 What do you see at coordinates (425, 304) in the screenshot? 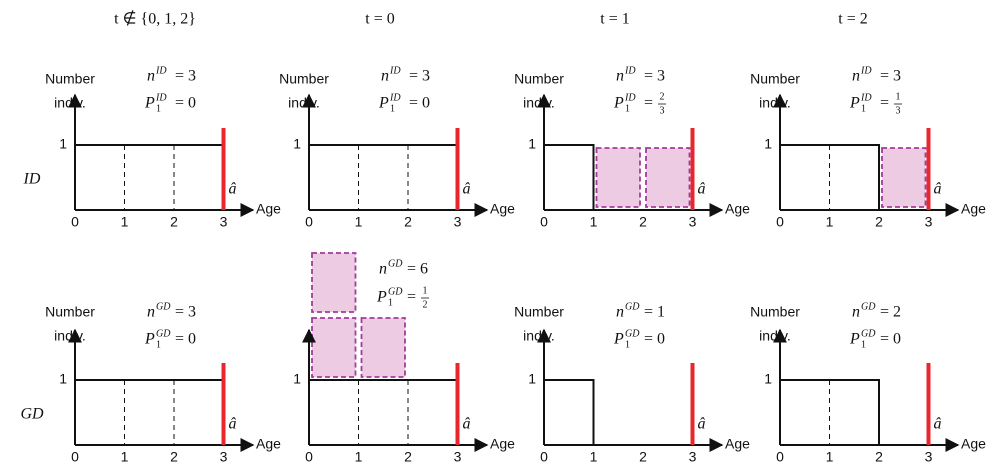
I see `fraction-denominator: 2` at bounding box center [425, 304].